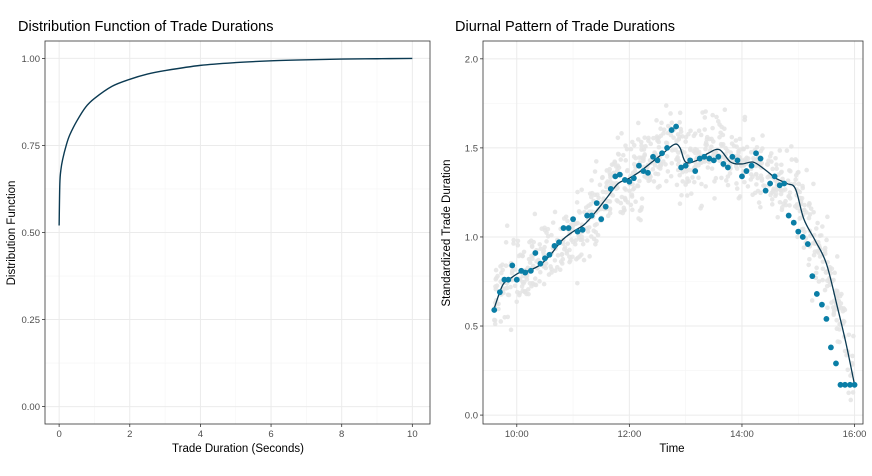  I want to click on right-y-axis-title: Standardized Trade Duration, so click(447, 232).